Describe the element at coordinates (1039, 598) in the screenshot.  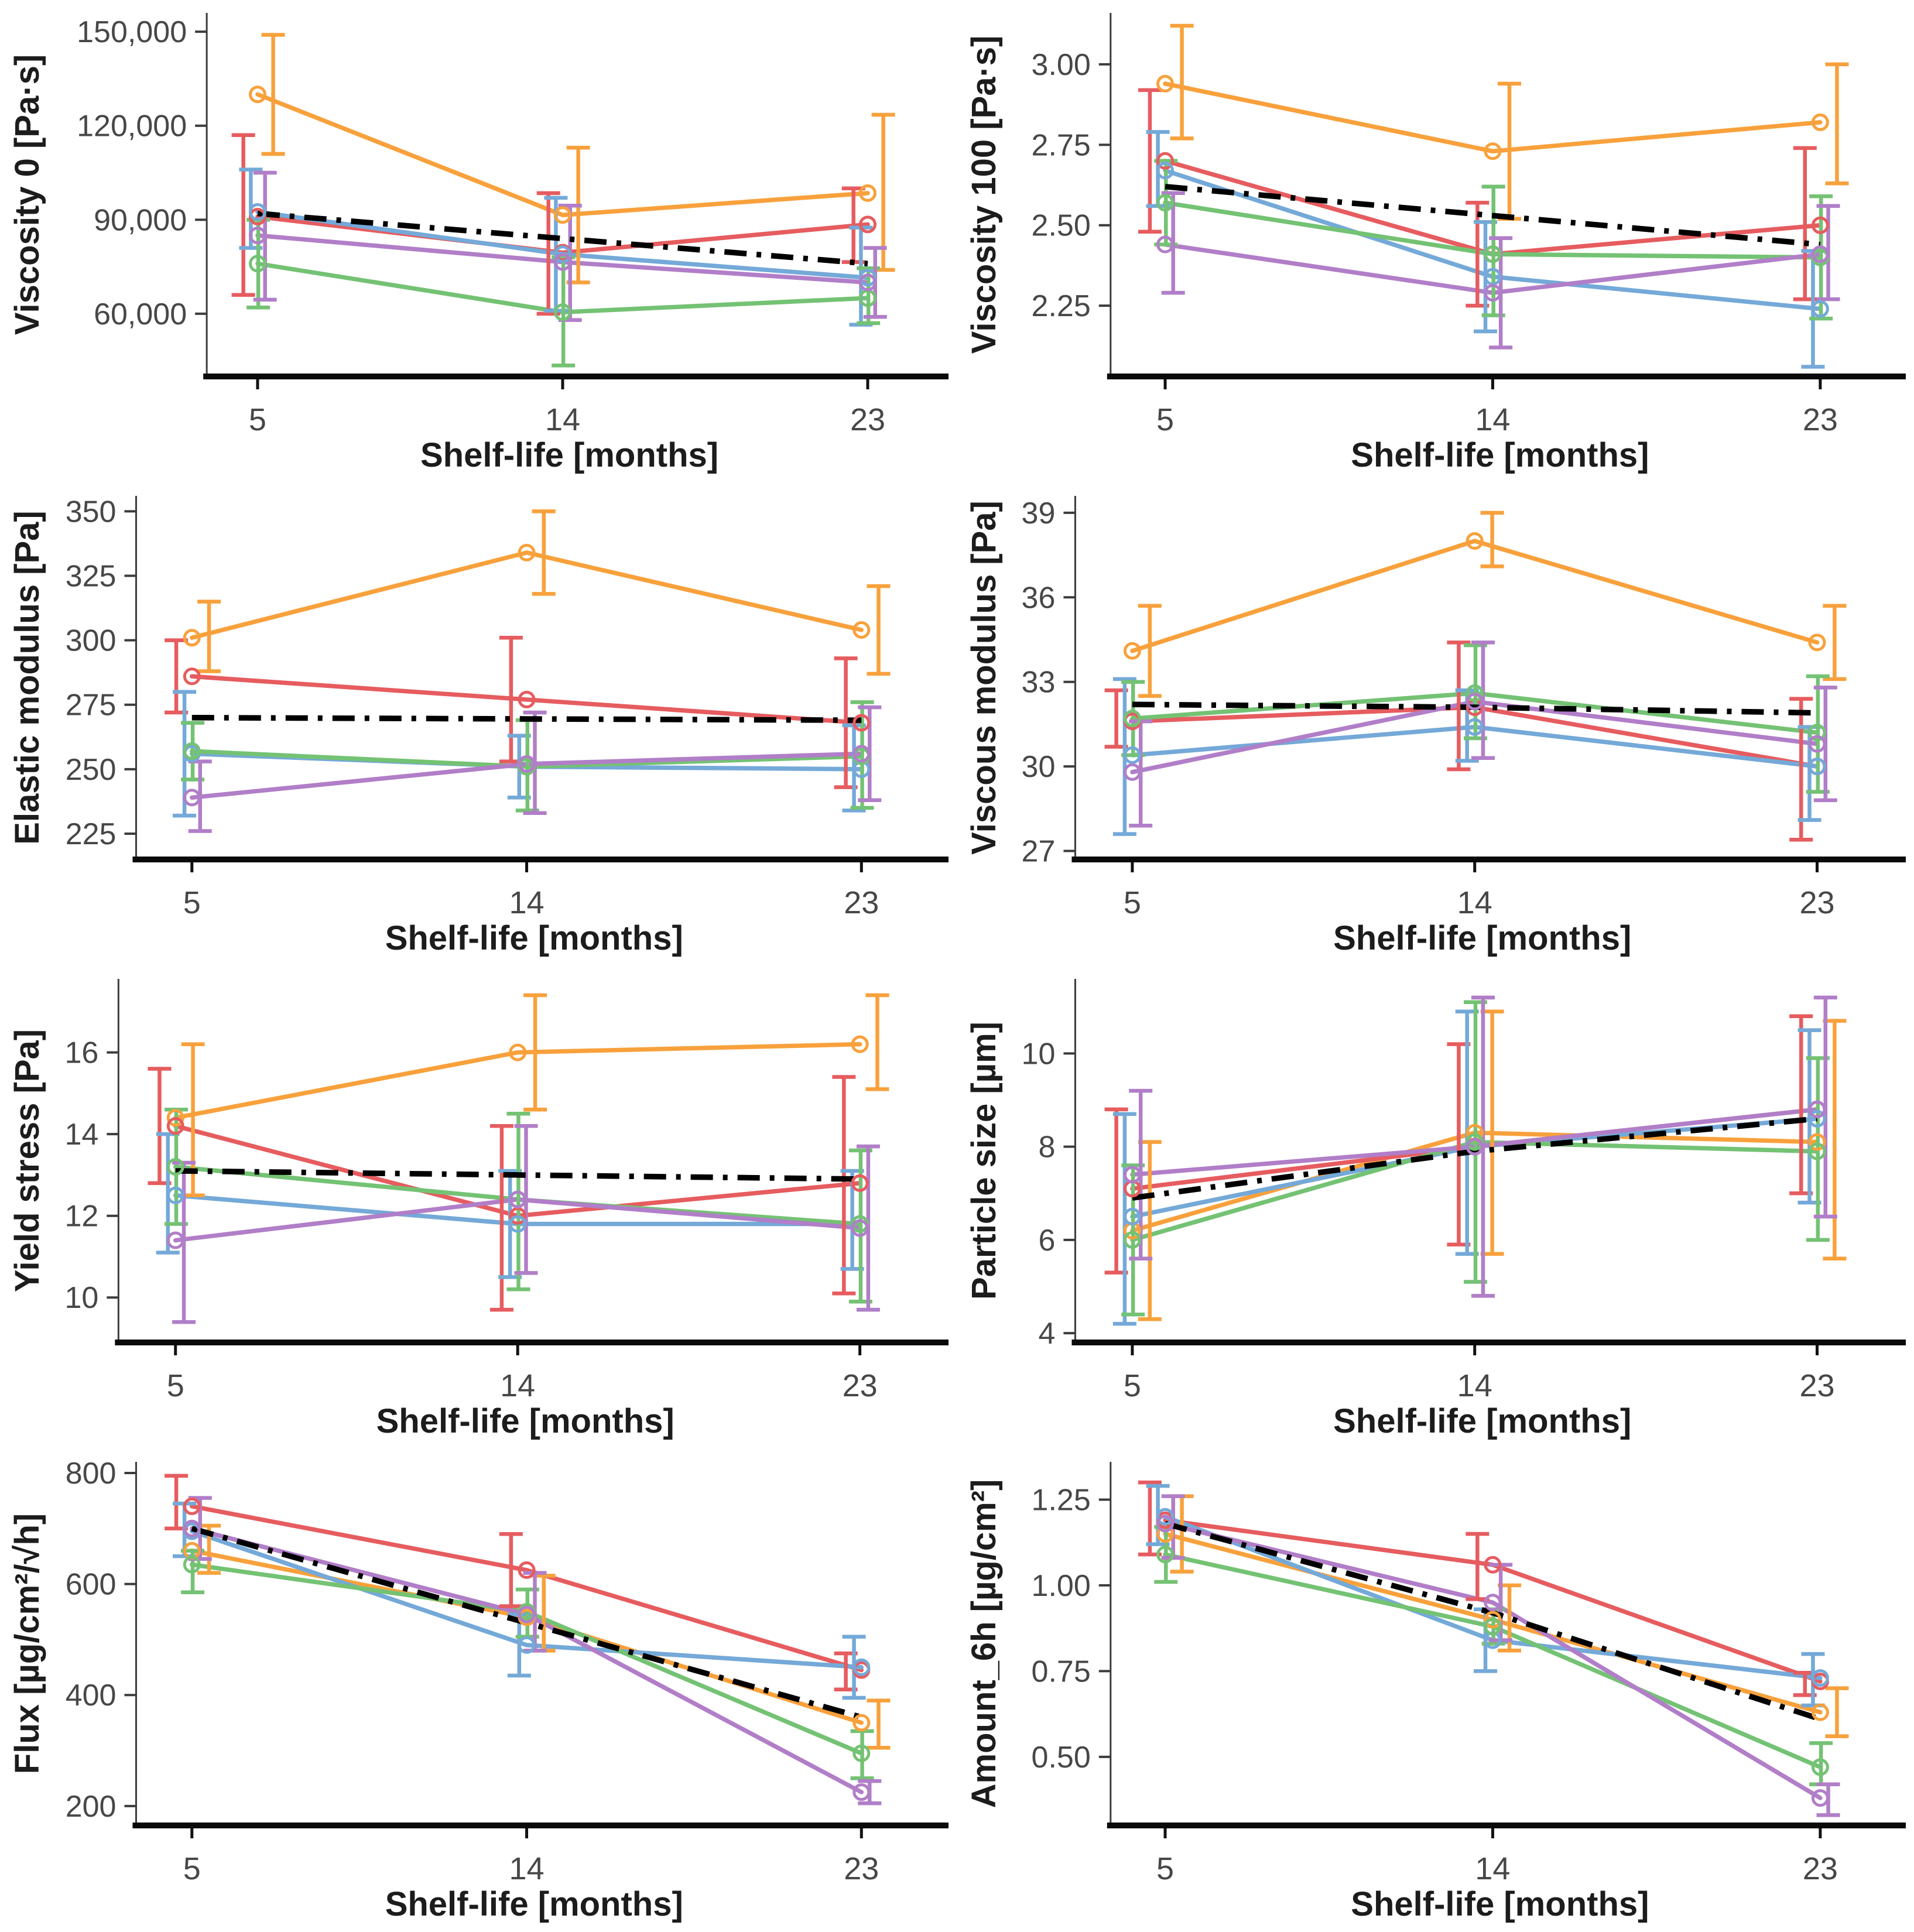
I see `y-tick-label: 36` at that location.